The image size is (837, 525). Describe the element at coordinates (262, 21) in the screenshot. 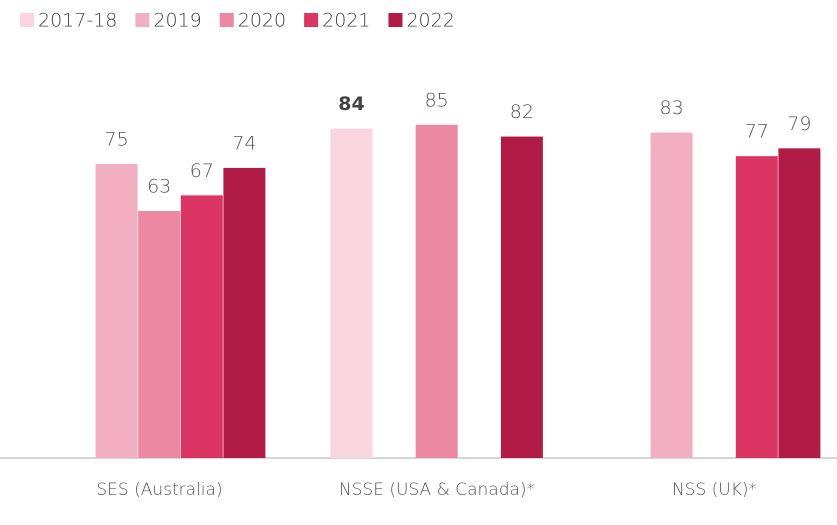

I see `legend-text: 2020` at that location.